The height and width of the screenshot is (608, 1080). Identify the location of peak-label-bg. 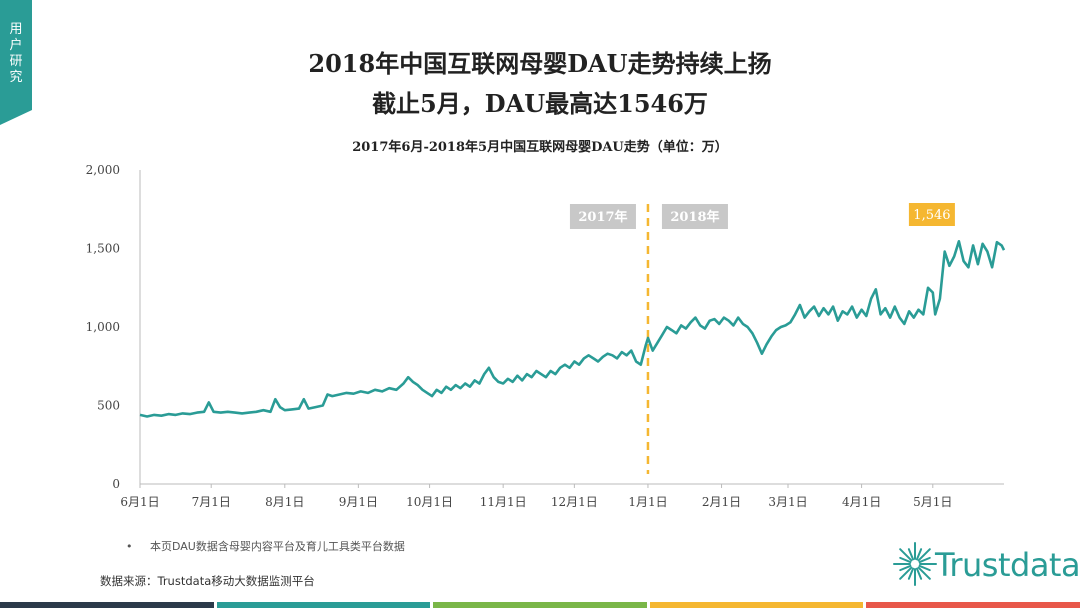
(931, 214).